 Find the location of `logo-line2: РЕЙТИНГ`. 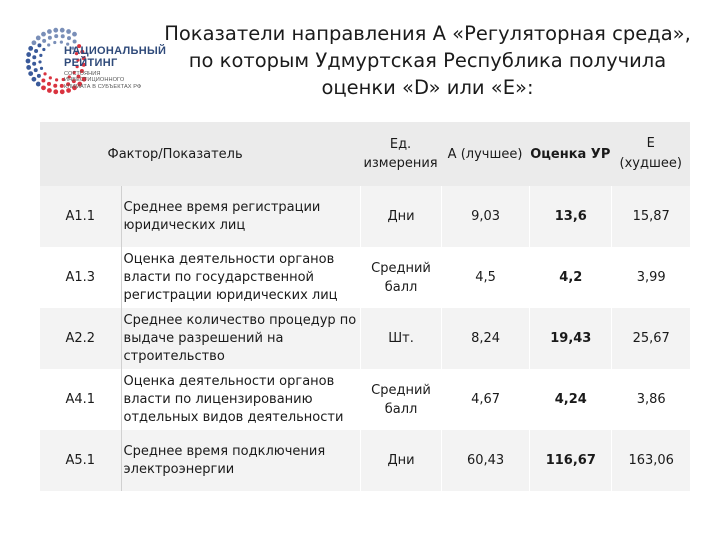

logo-line2: РЕЙТИНГ is located at coordinates (91, 63).